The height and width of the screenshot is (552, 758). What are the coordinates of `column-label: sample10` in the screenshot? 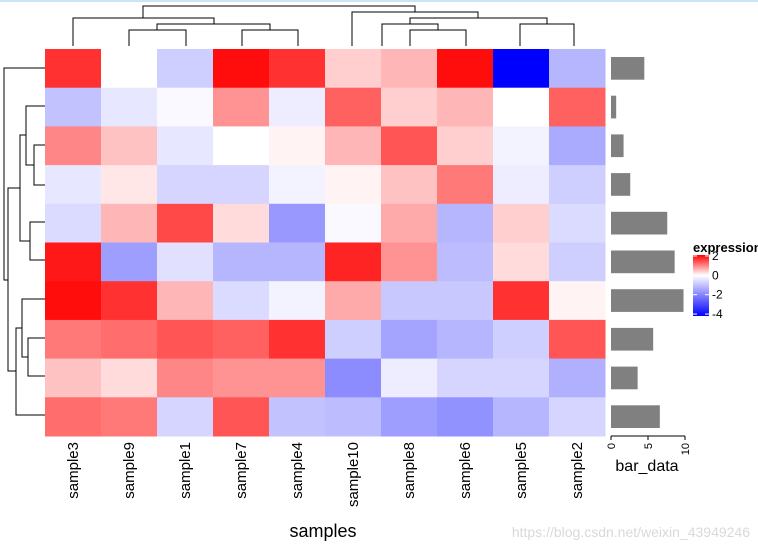 It's located at (353, 474).